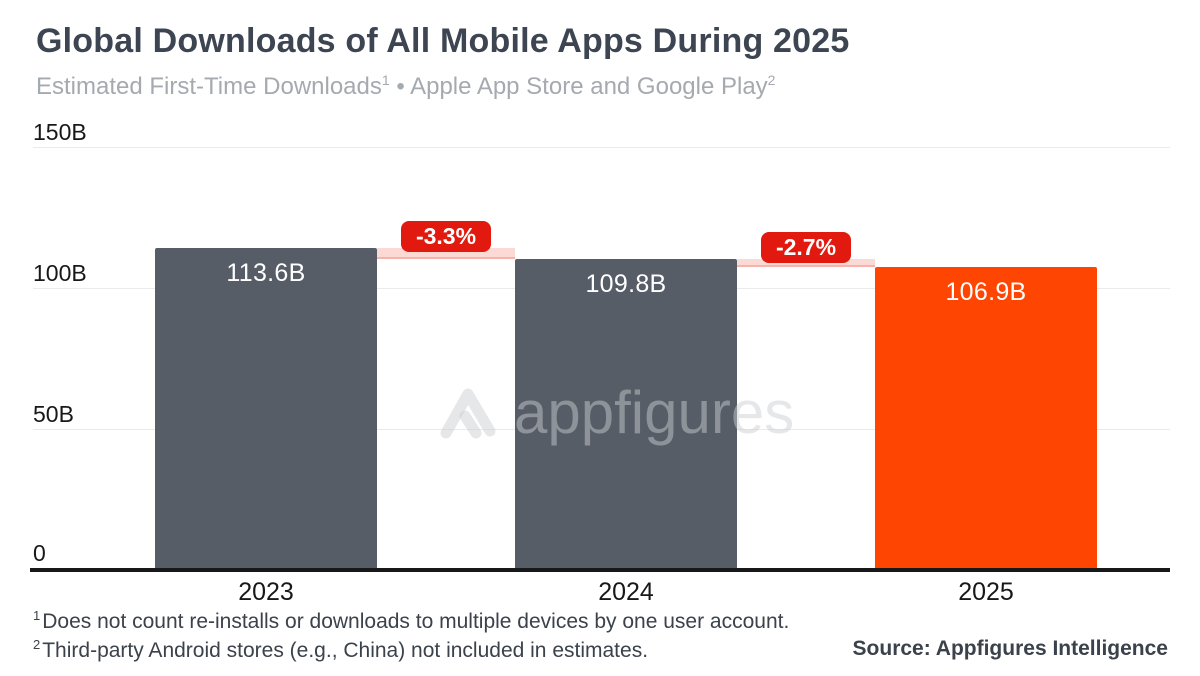  I want to click on footnote-ref-1: 1, so click(385, 80).